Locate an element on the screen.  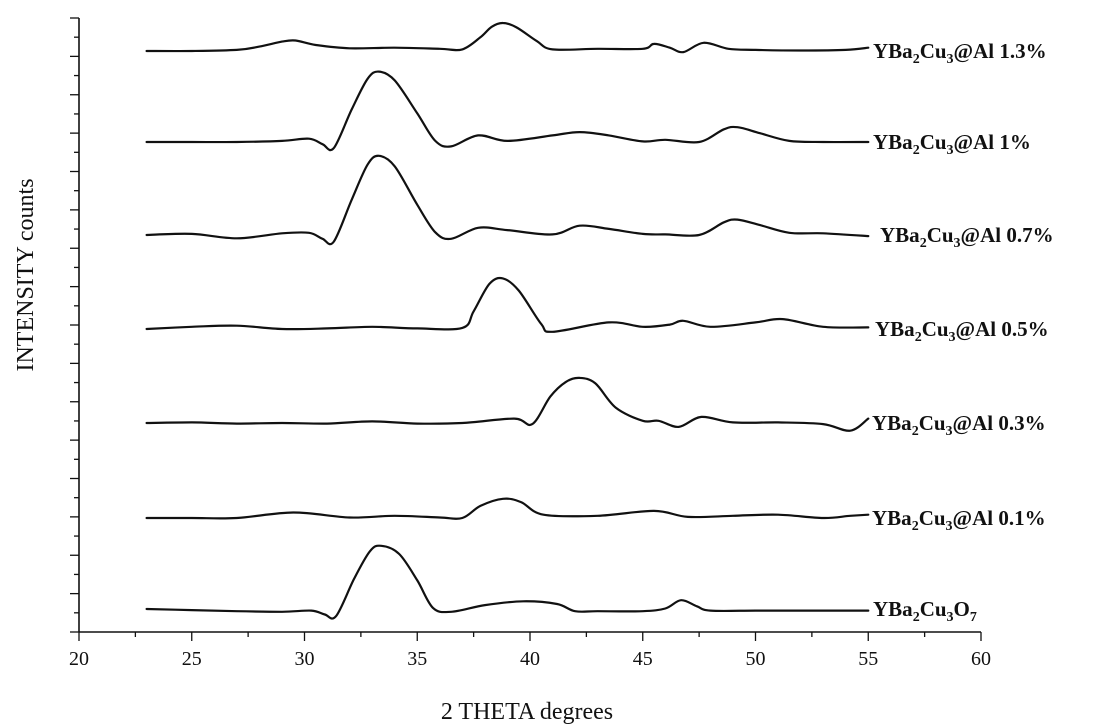
x-tick-label: 25 is located at coordinates (192, 659).